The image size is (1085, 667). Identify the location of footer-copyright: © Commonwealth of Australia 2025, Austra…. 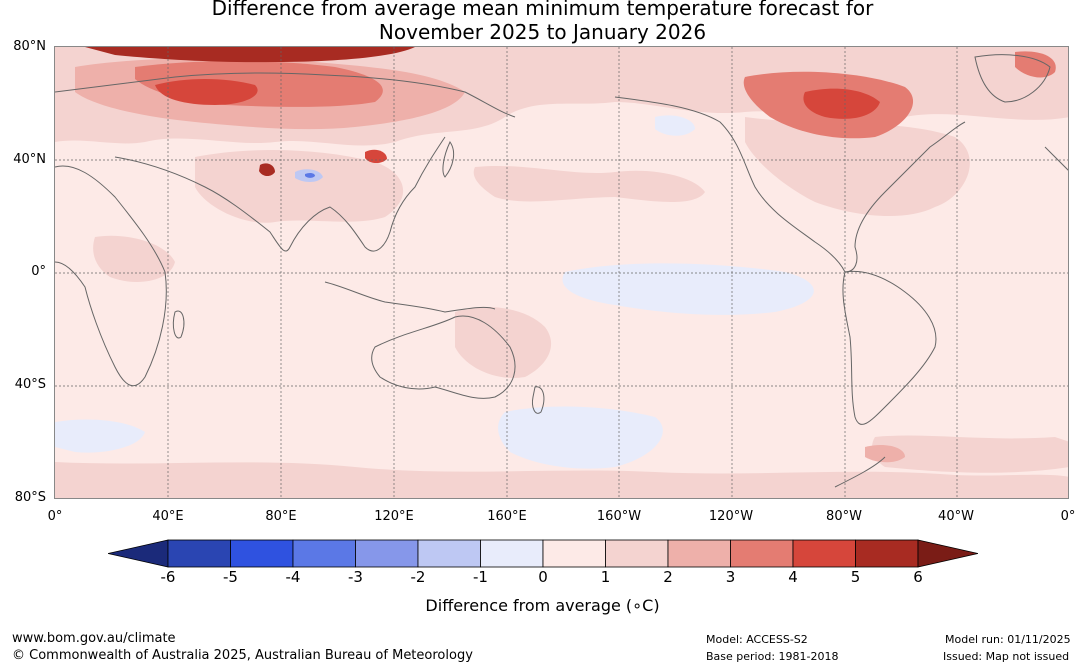
(242, 655).